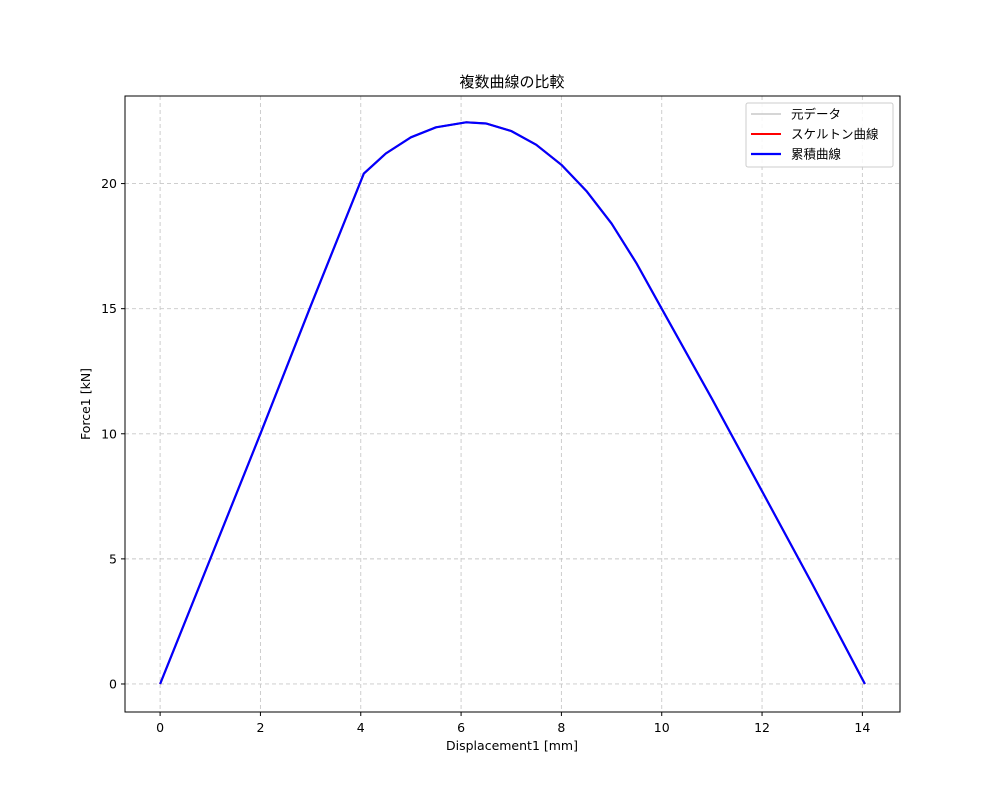  I want to click on y-axis-label: Force1 [kN], so click(85, 404).